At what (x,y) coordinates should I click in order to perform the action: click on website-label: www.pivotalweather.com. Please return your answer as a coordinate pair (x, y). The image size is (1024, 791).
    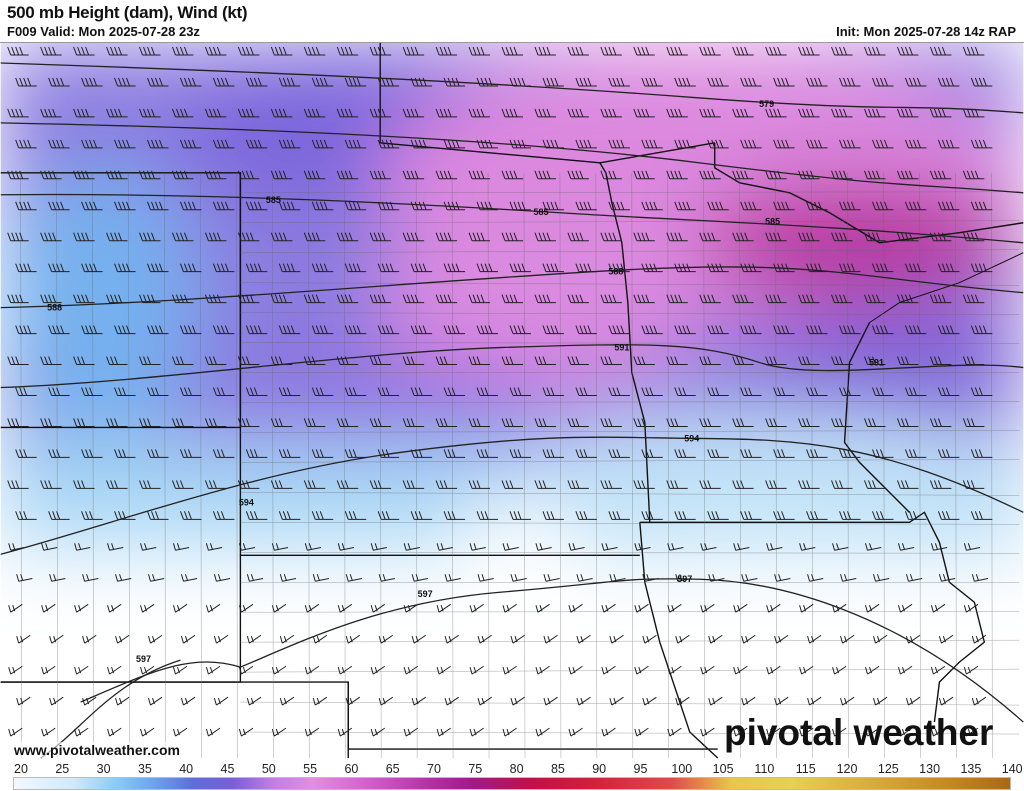
    Looking at the image, I should click on (97, 750).